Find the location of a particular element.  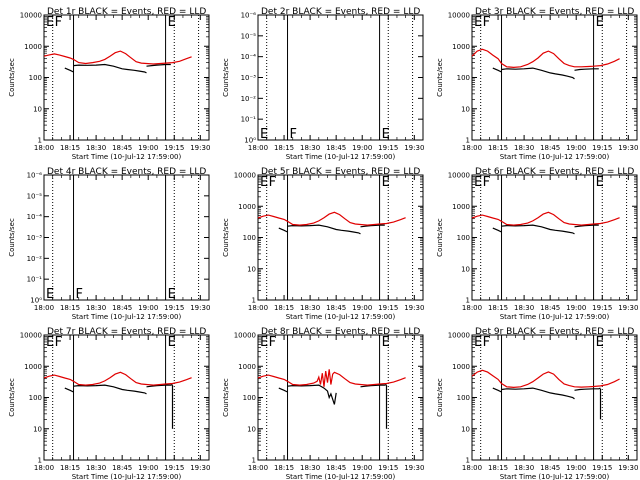

panel-title: Det 8r BLACK = Events, RED = LLD is located at coordinates (340, 332).